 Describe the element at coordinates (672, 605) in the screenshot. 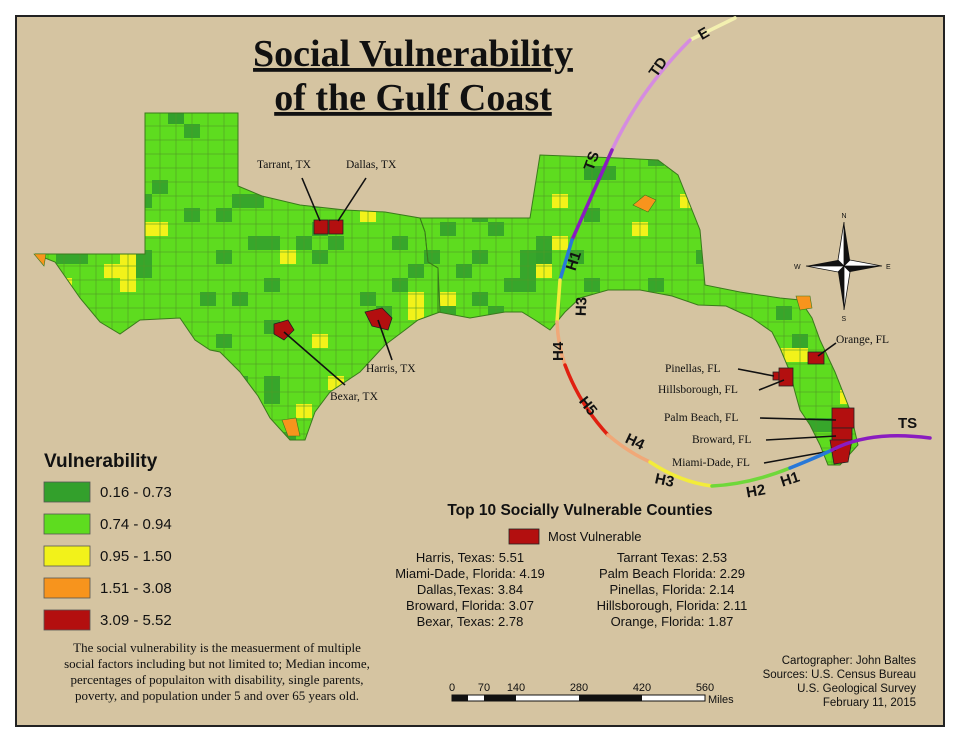

I see `top10-right-4: Hillsborough, Florida: 2.11` at that location.